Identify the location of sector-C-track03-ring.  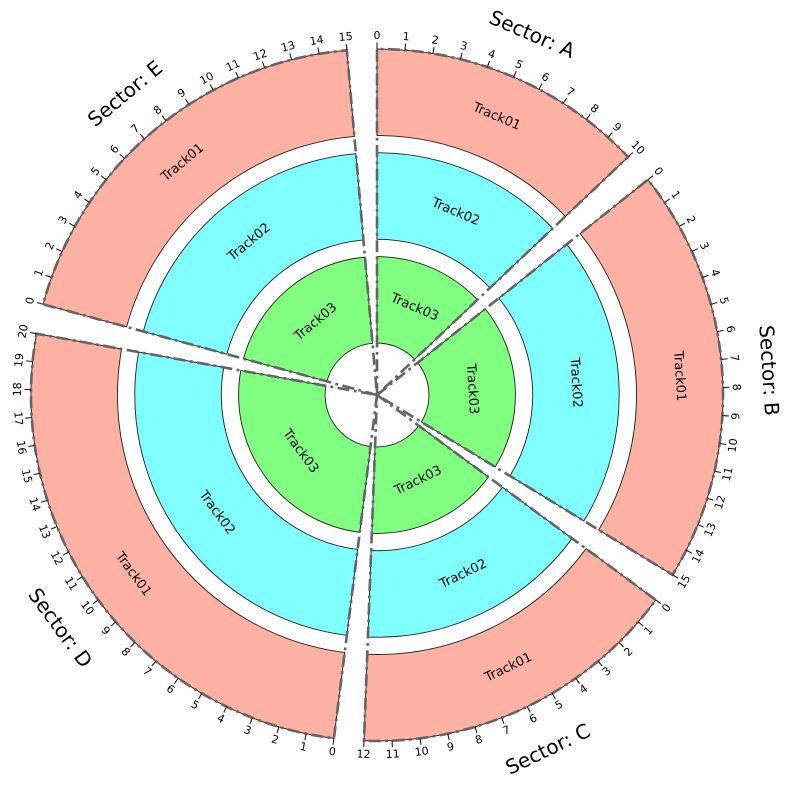
(430, 479).